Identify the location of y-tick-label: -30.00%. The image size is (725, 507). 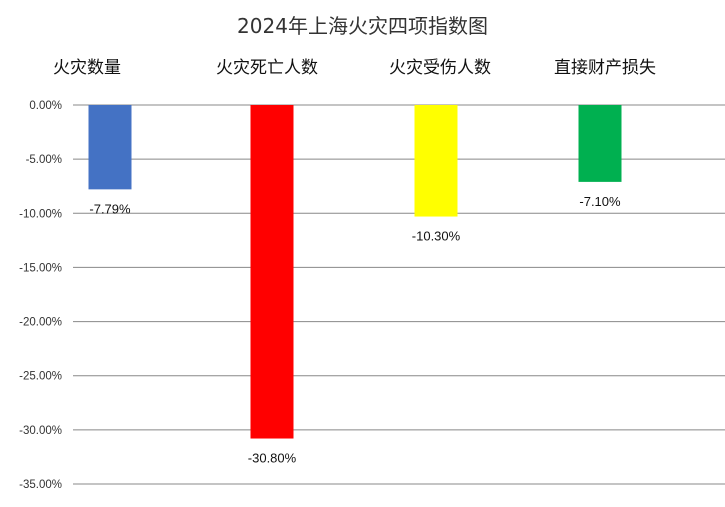
(40, 431).